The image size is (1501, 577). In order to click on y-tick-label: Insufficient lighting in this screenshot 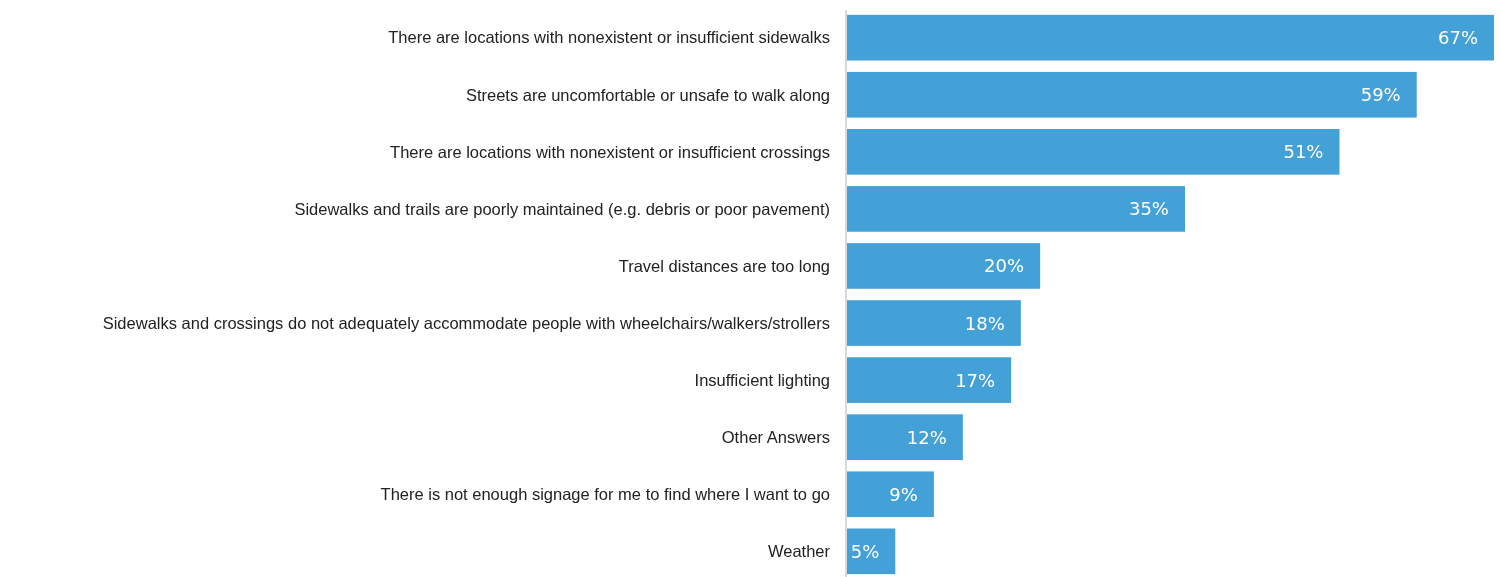, I will do `click(762, 379)`.